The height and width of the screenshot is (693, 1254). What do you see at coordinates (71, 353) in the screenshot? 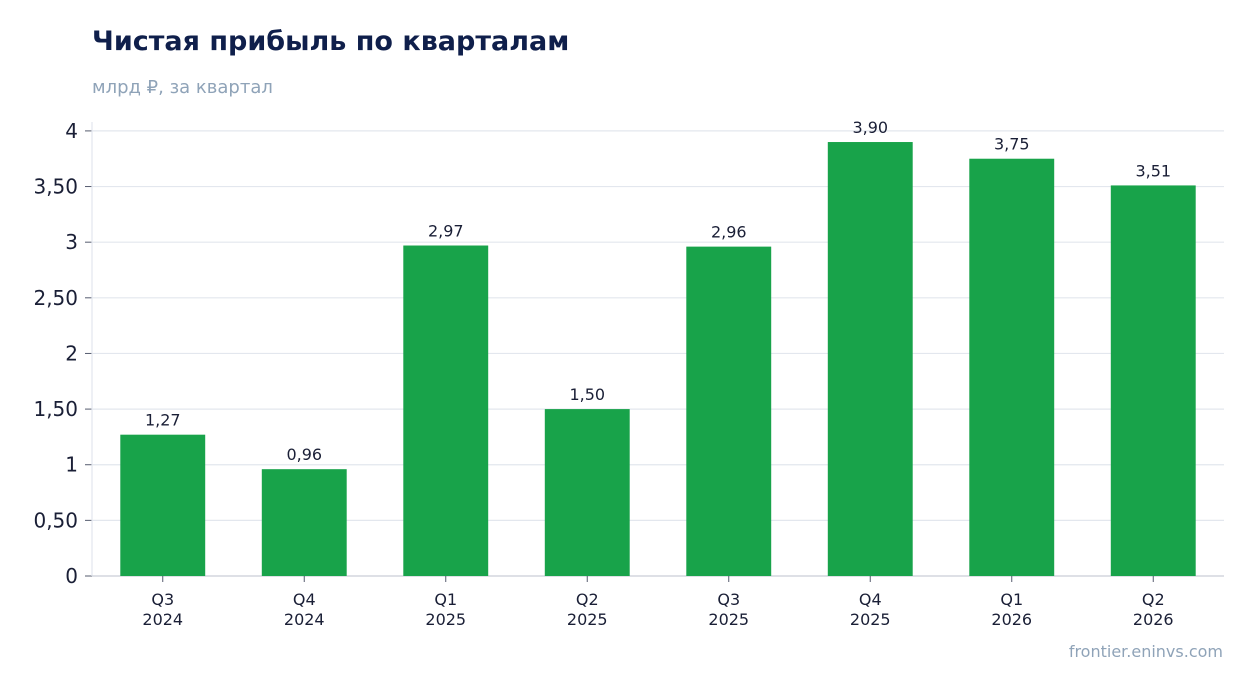
I see `y-tick-label: 2` at bounding box center [71, 353].